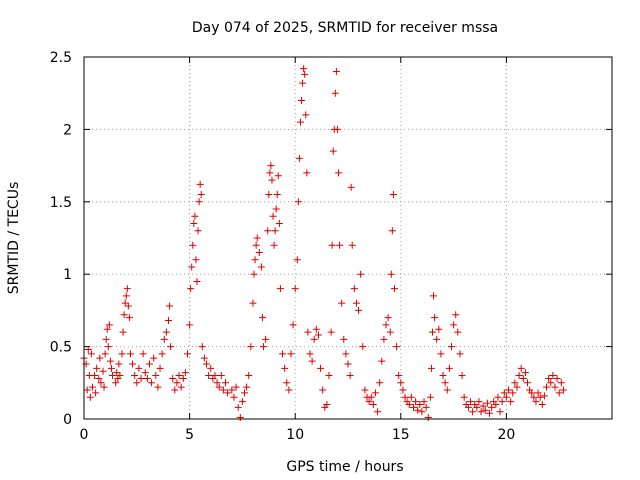 The height and width of the screenshot is (480, 640). What do you see at coordinates (67, 130) in the screenshot?
I see `y-tick-label: 2` at bounding box center [67, 130].